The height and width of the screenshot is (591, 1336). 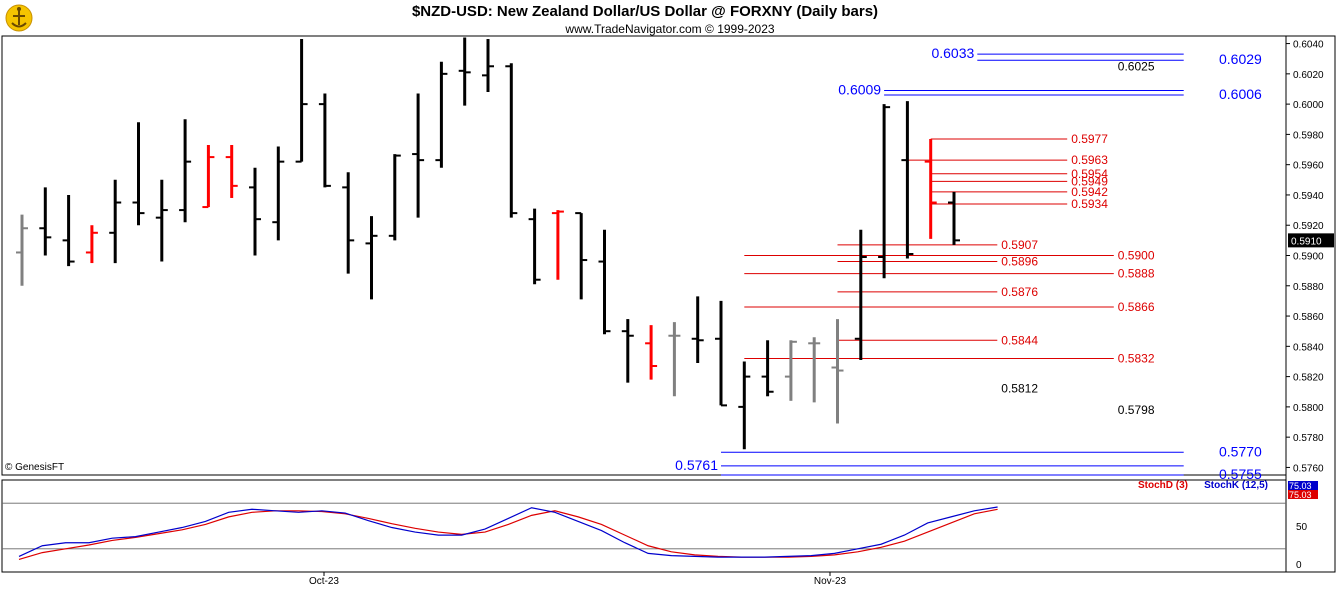 What do you see at coordinates (1308, 196) in the screenshot?
I see `y-tick-label: 0.5940` at bounding box center [1308, 196].